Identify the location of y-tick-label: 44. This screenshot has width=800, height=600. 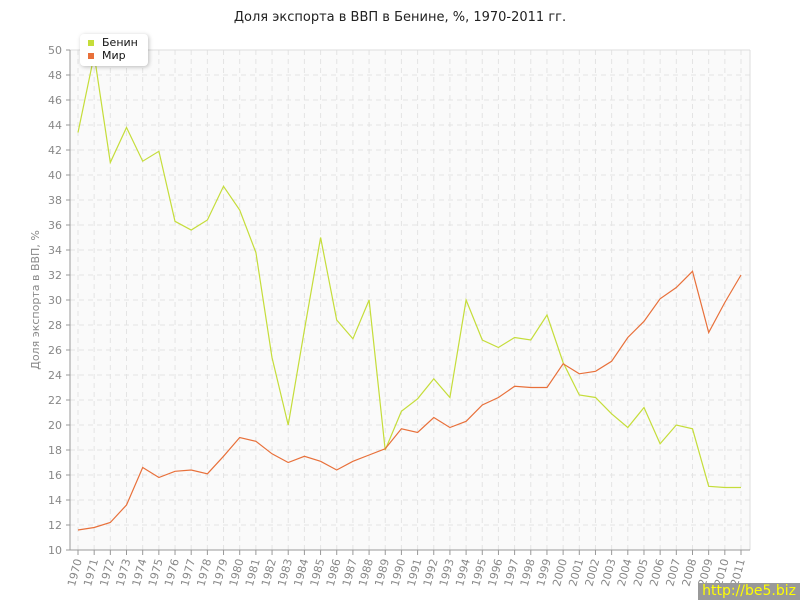
(55, 125).